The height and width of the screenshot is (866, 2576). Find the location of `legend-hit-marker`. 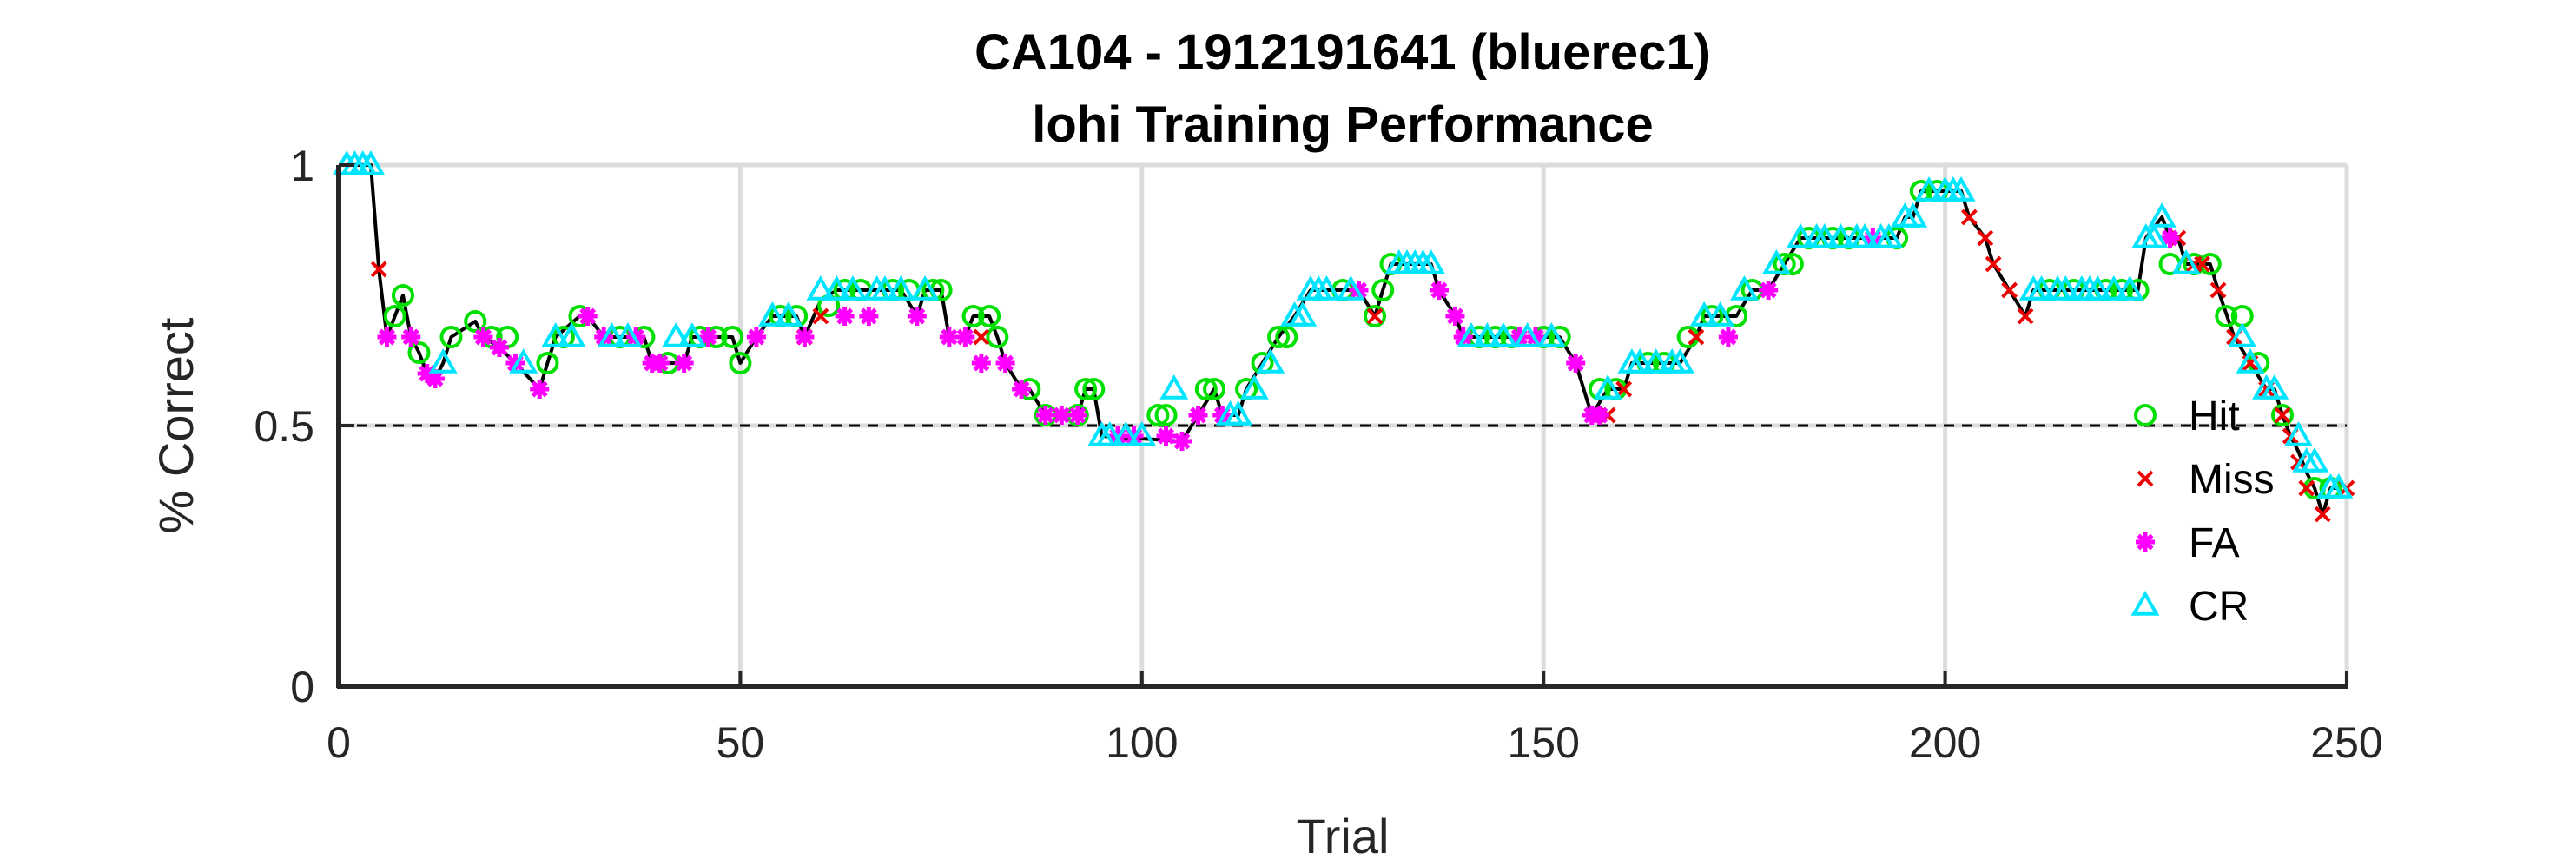

legend-hit-marker is located at coordinates (2145, 415).